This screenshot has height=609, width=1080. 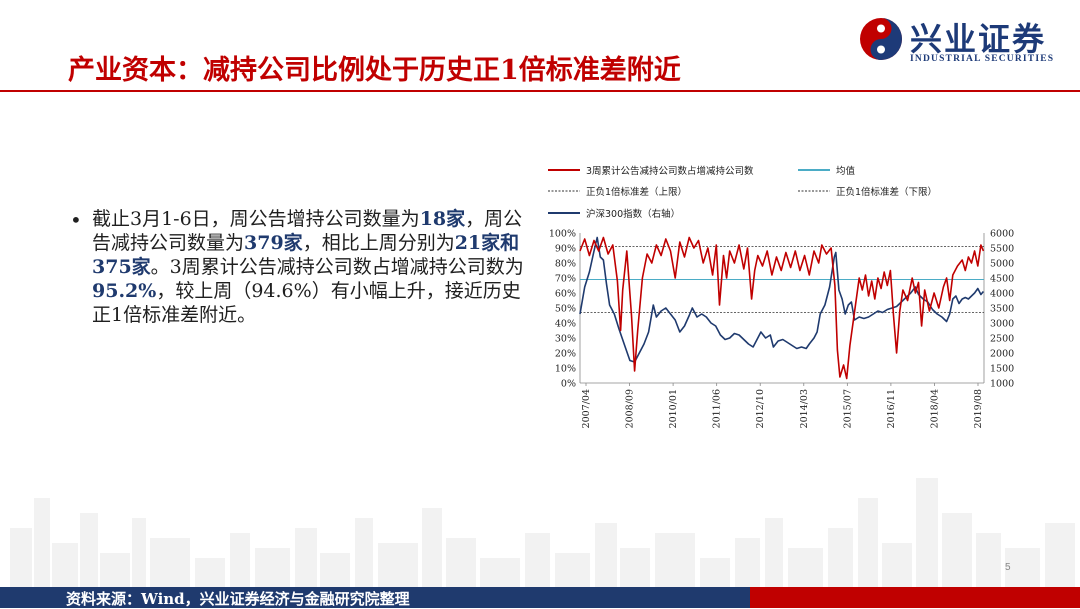 I want to click on right-tick-label: 3000, so click(x=1002, y=324).